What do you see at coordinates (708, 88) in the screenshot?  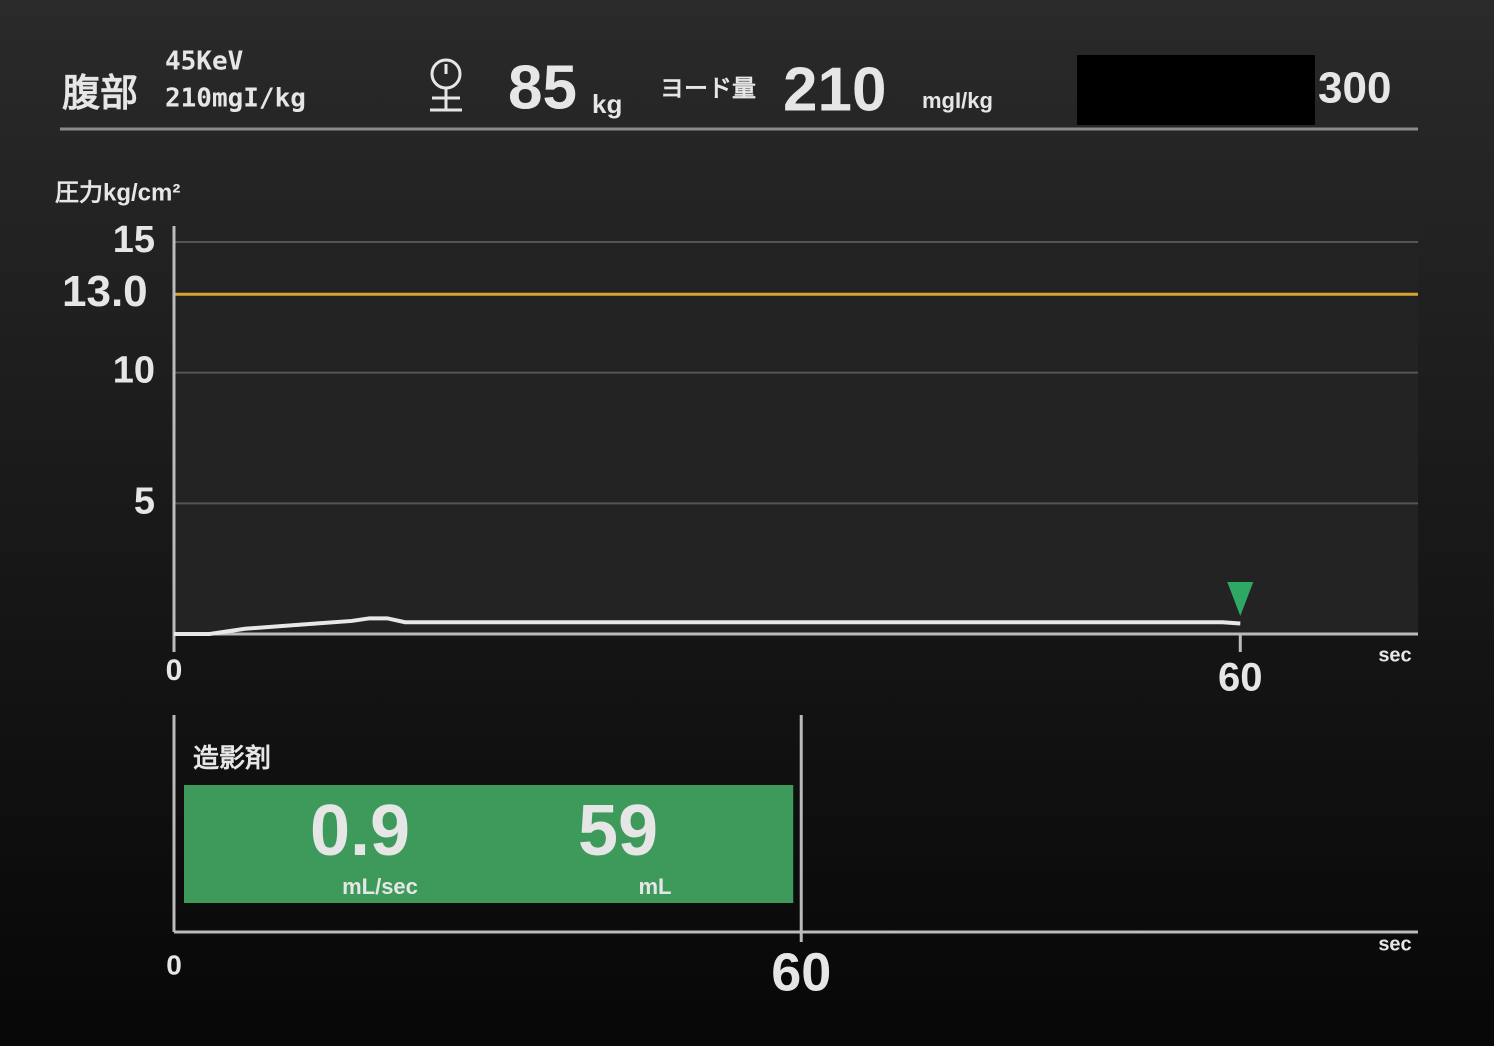 I see `iodine-label: ヨード量` at bounding box center [708, 88].